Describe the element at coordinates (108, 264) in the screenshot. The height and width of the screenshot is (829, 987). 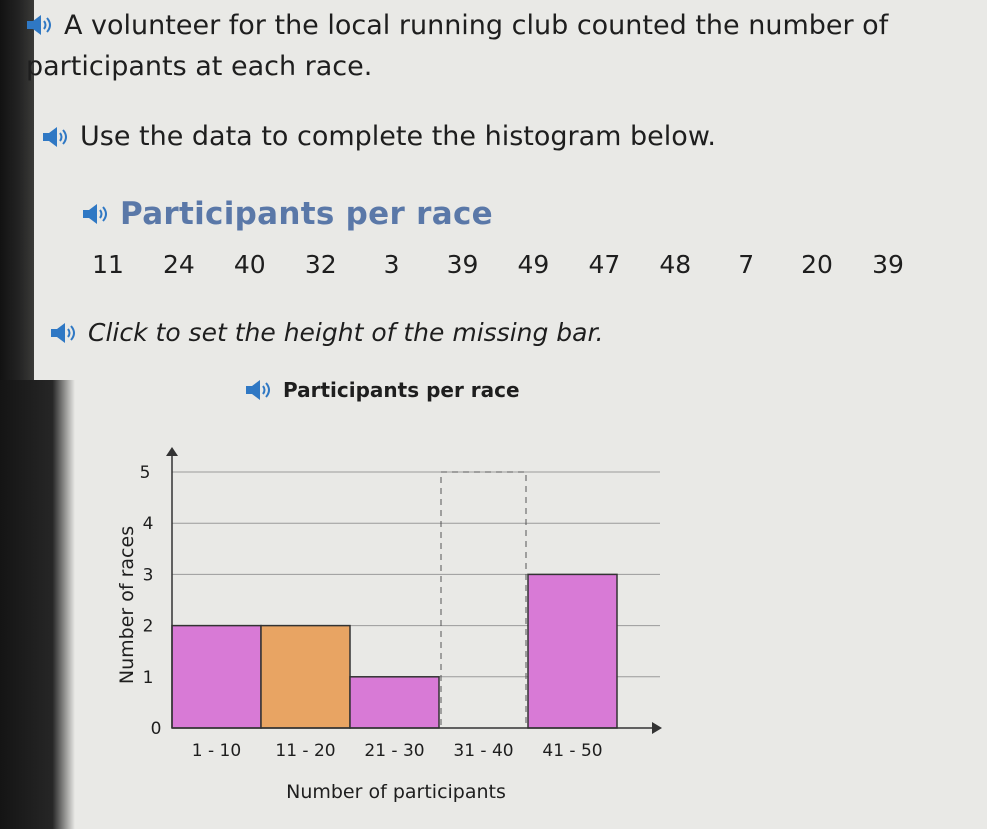
I see `data-value: 11` at that location.